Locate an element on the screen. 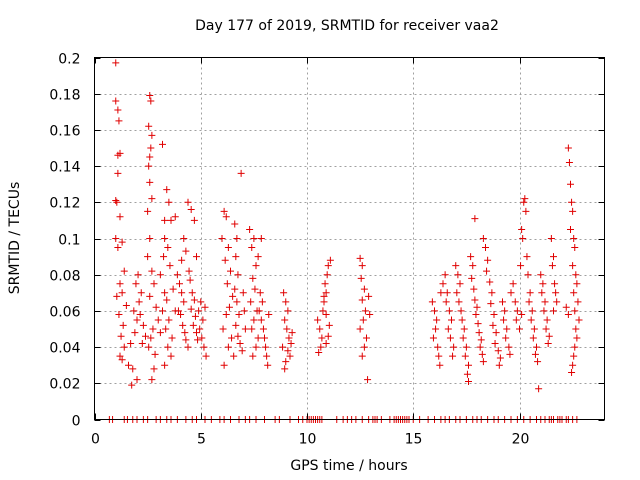 This screenshot has height=480, width=640. y-tick-label: 0.2 is located at coordinates (69, 60).